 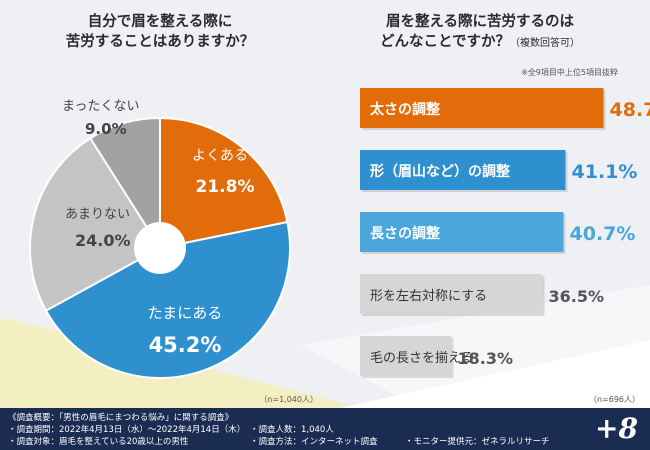 I want to click on footer-line-5: ・調査方法：インターネット調査, so click(x=314, y=442).